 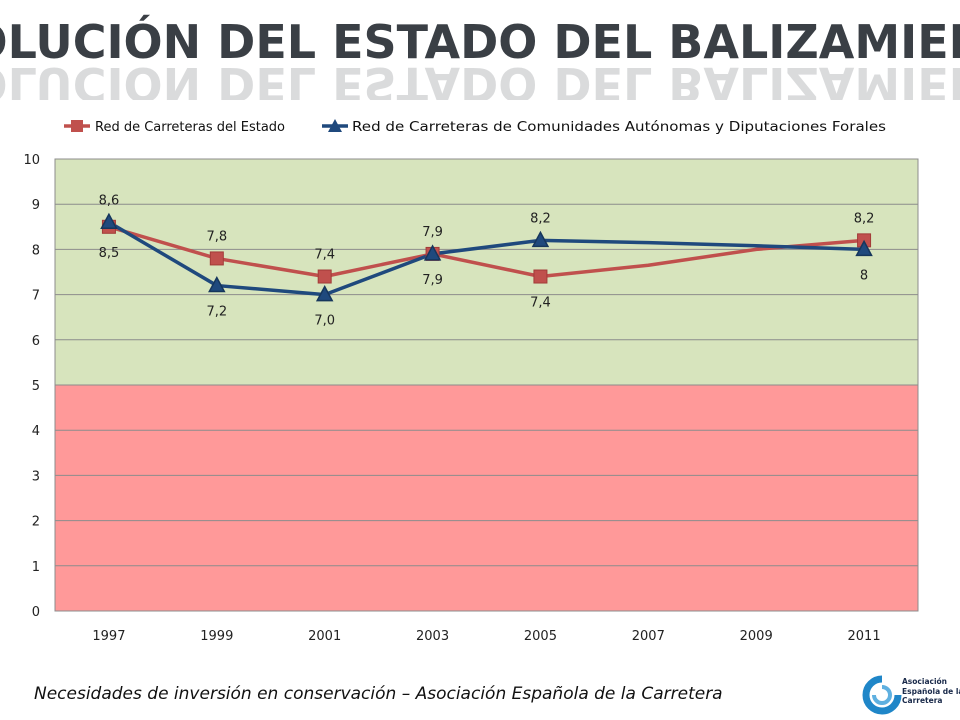 What do you see at coordinates (36, 431) in the screenshot?
I see `y-tick-label-4: 4` at bounding box center [36, 431].